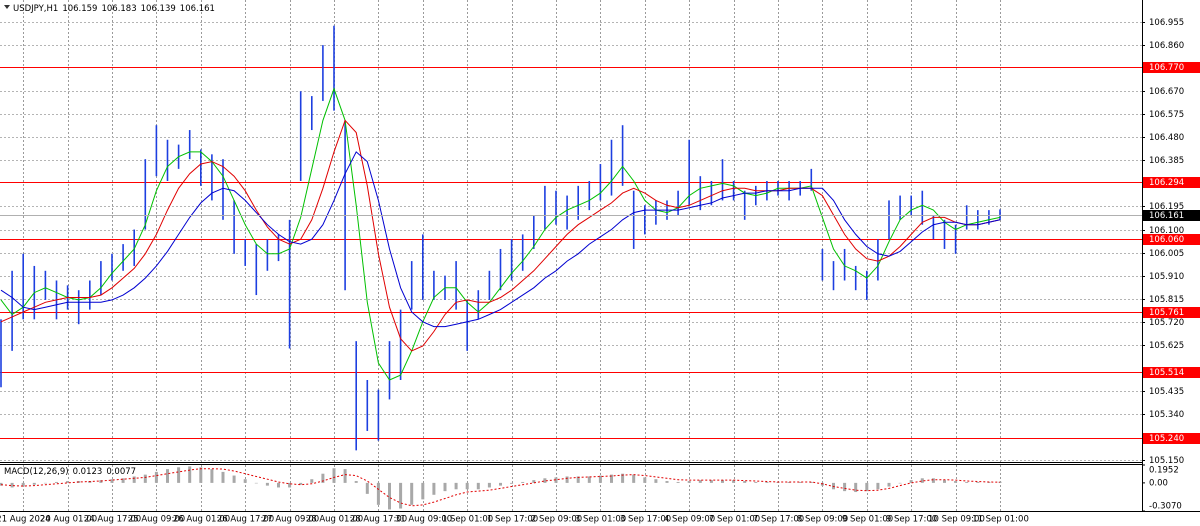  I want to click on x-tick-label: 21 Aug 2020, so click(25, 520).